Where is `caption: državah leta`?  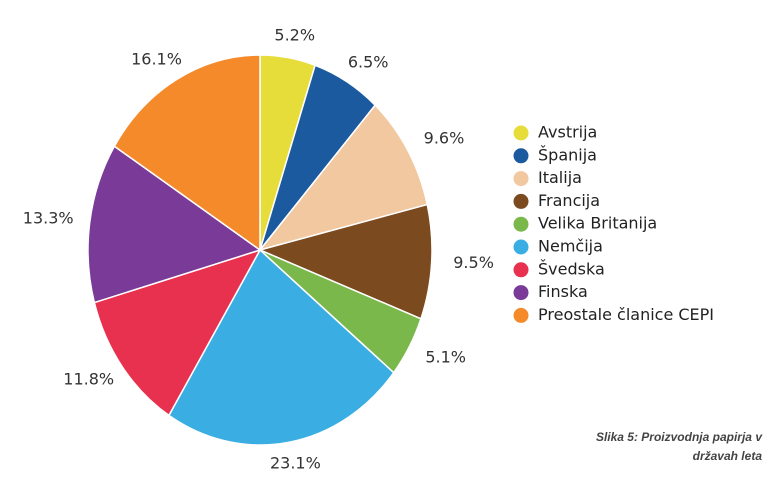
caption: državah leta is located at coordinates (728, 456).